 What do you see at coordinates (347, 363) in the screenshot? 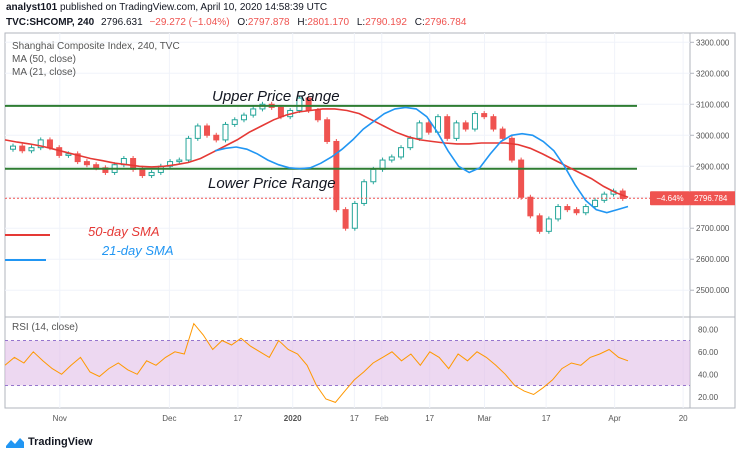
I see `rsi-band` at bounding box center [347, 363].